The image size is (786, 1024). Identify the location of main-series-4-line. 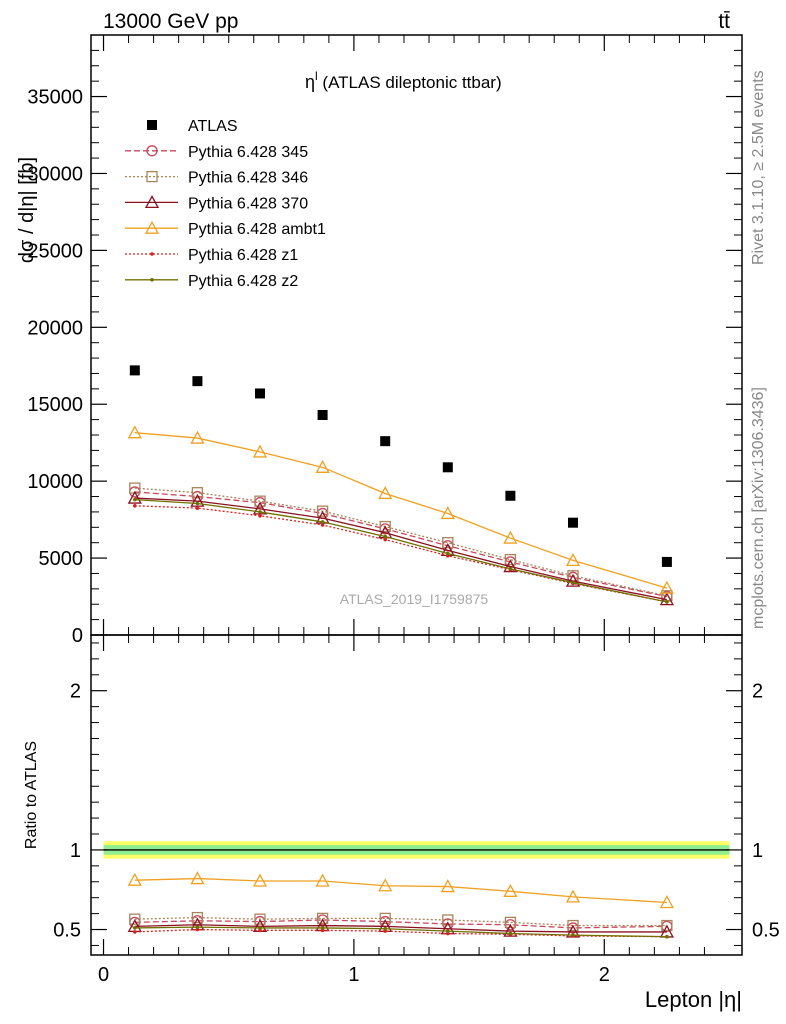
(401, 510).